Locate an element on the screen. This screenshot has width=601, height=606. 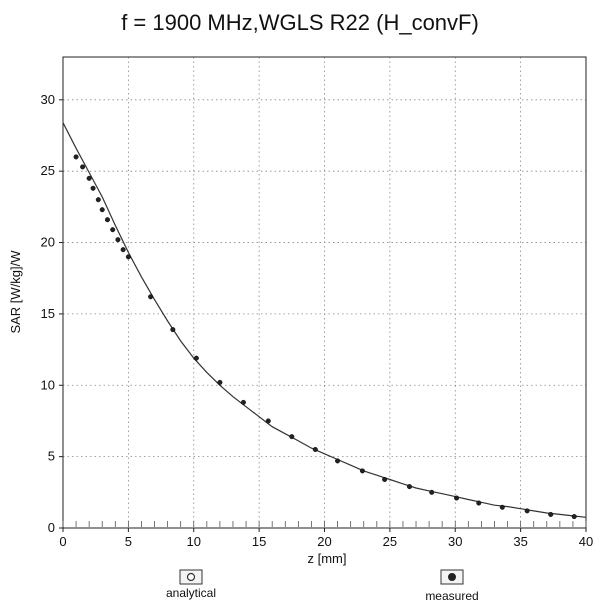
y-tick-label: 20 is located at coordinates (48, 242).